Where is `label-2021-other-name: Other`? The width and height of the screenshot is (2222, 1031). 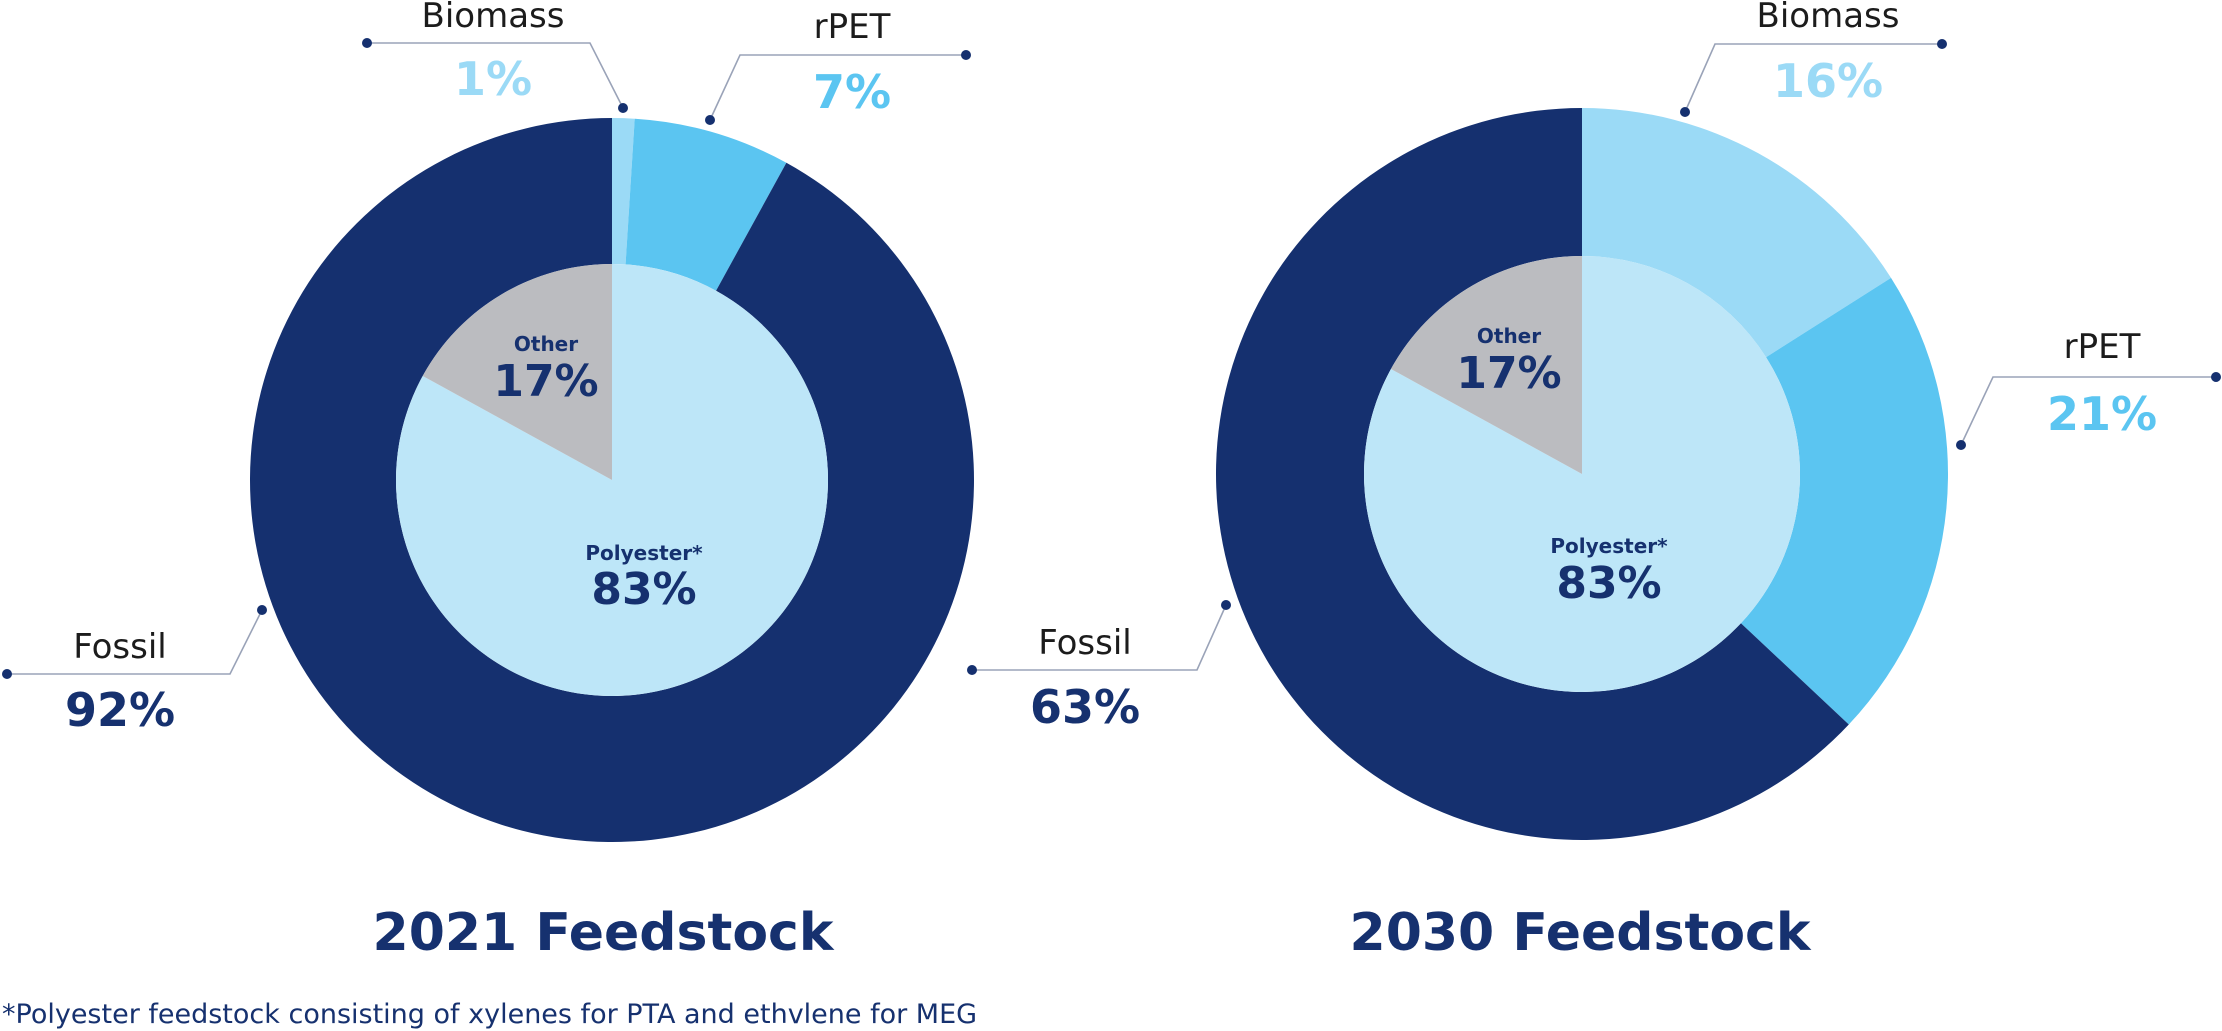
label-2021-other-name: Other is located at coordinates (546, 344).